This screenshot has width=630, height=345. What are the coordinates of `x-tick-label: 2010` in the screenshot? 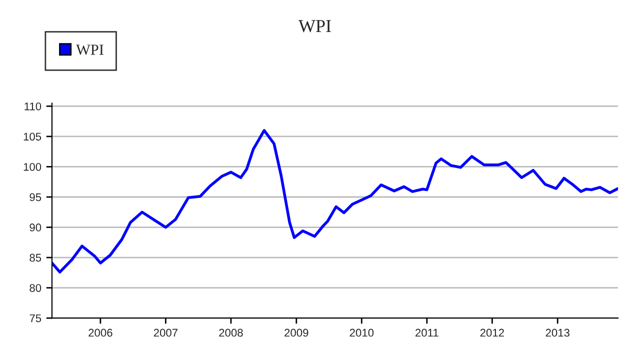 It's located at (362, 332).